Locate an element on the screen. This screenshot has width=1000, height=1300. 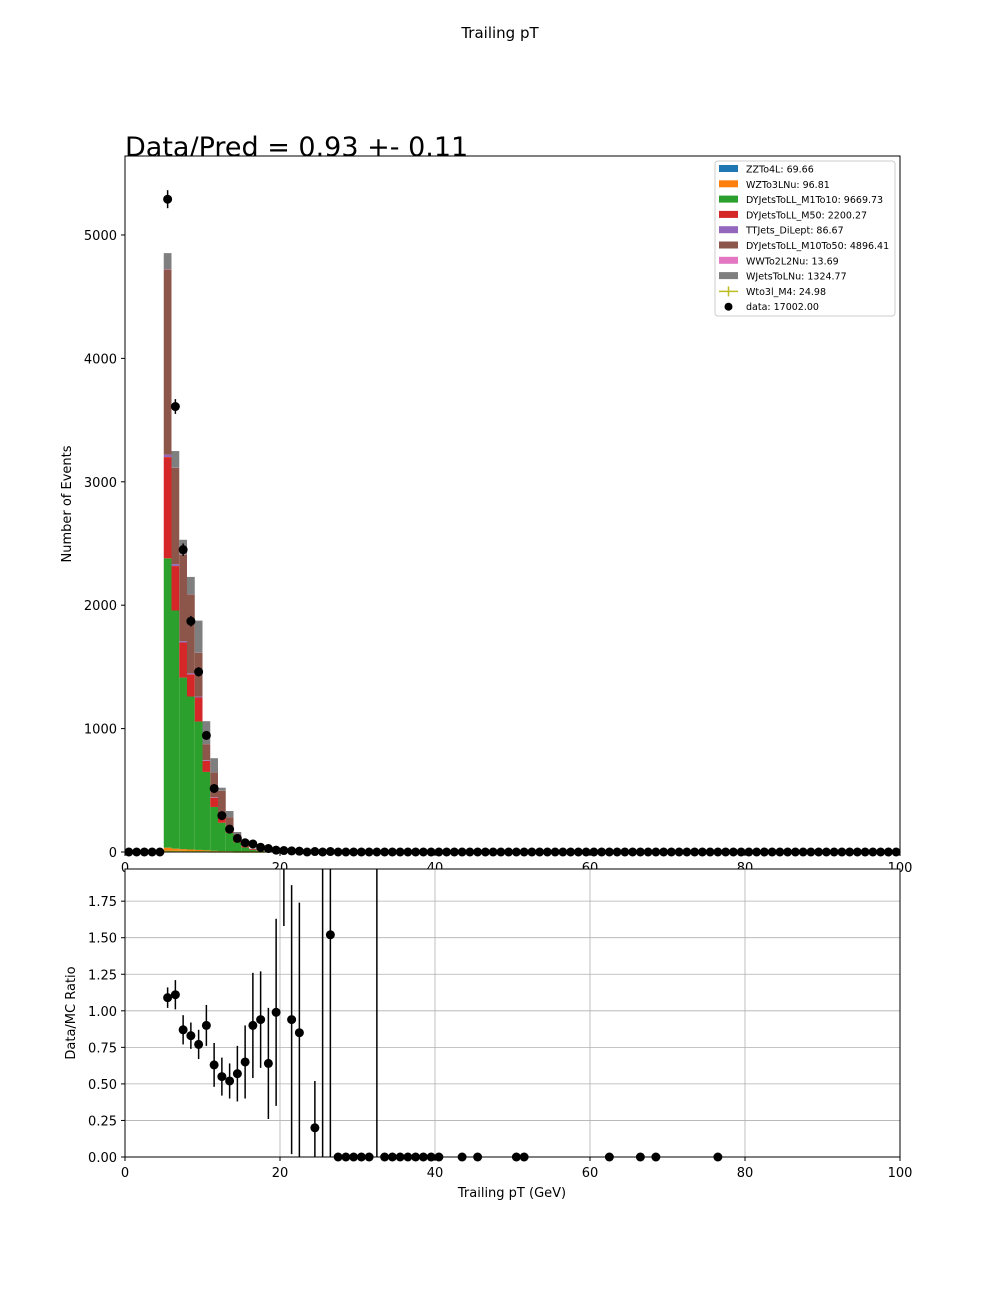
ratio-y-axis-label: Data/MC Ratio is located at coordinates (71, 1012).